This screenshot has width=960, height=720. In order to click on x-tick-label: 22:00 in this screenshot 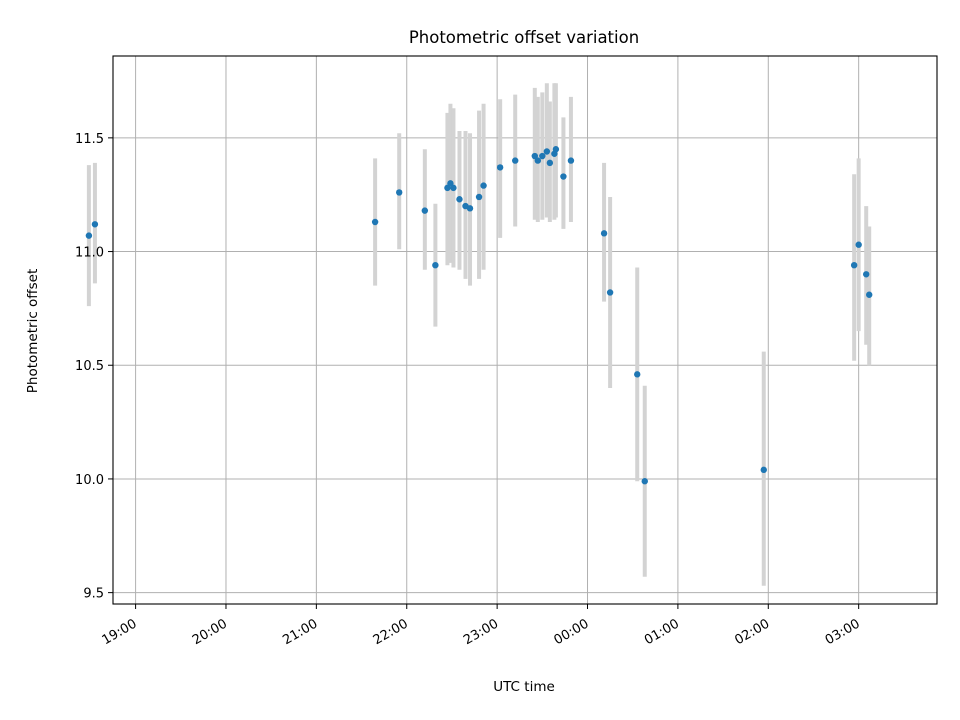, I will do `click(391, 632)`.